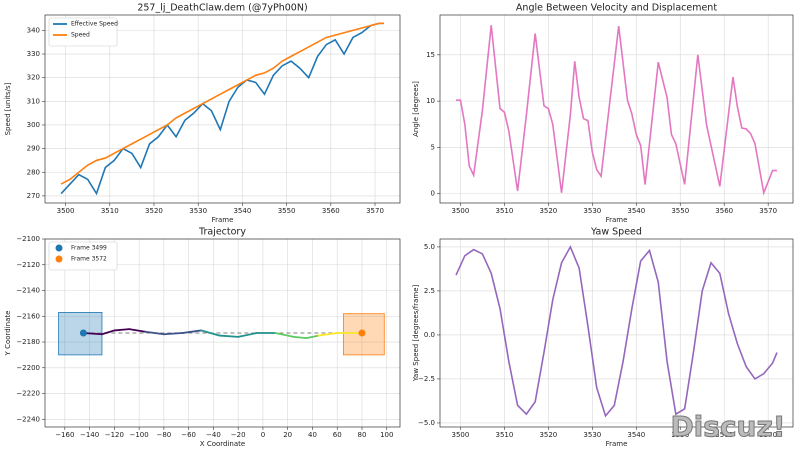  What do you see at coordinates (433, 147) in the screenshot?
I see `y-tick-label: 5` at bounding box center [433, 147].